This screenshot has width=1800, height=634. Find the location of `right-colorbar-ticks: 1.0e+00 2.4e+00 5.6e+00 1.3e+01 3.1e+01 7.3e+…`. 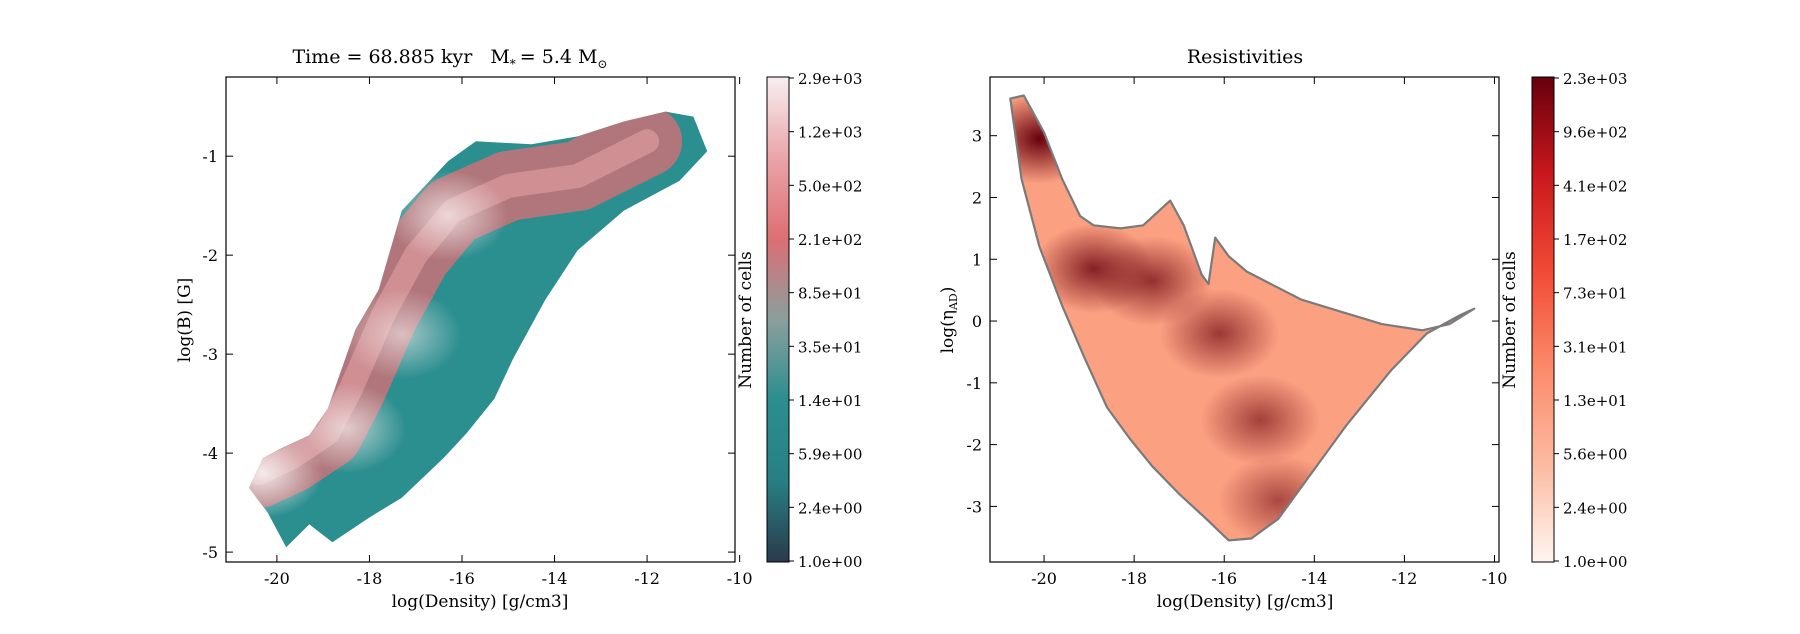

right-colorbar-ticks: 1.0e+00 2.4e+00 5.6e+00 1.3e+01 3.1e+01 7.3e+… is located at coordinates (1590, 320).